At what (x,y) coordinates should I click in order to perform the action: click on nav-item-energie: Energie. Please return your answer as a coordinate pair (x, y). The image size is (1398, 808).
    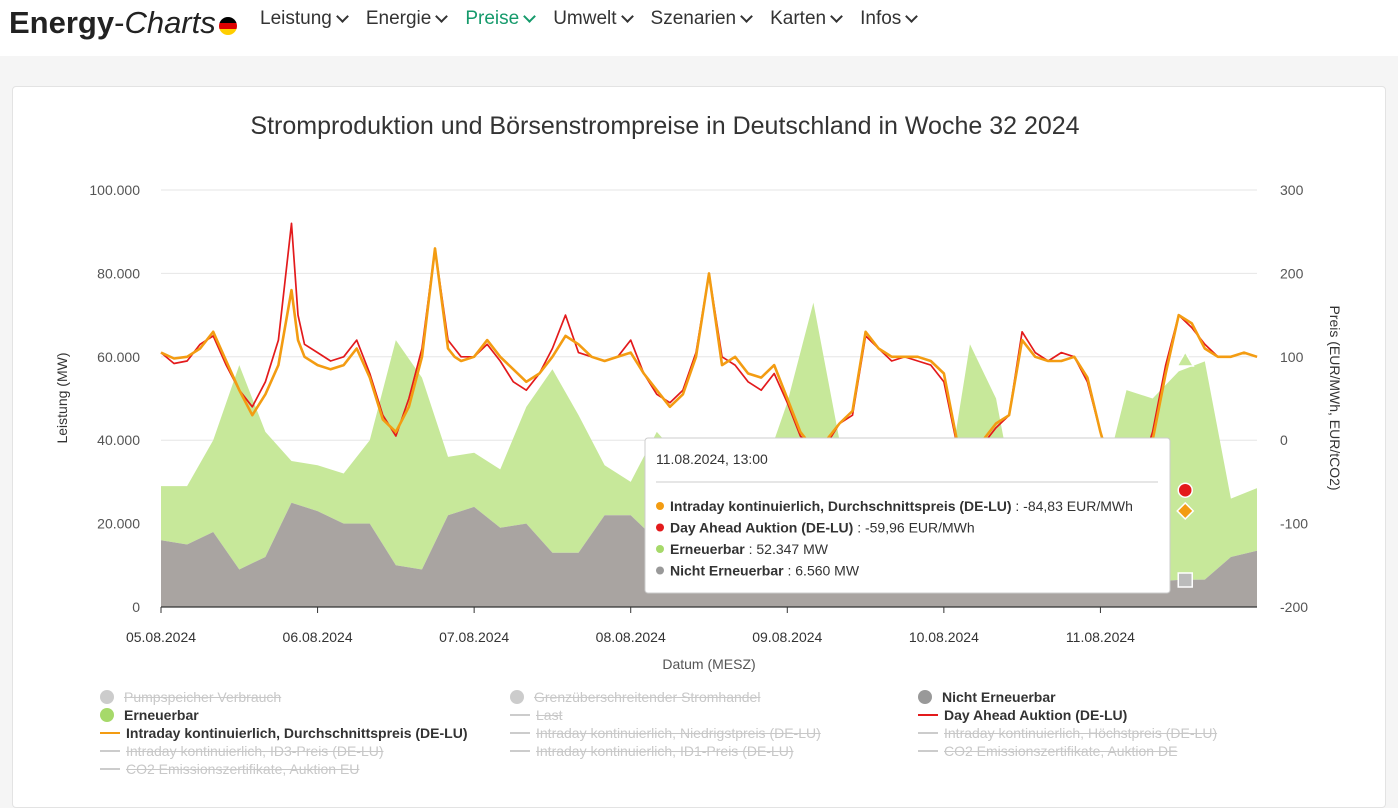
    Looking at the image, I should click on (407, 19).